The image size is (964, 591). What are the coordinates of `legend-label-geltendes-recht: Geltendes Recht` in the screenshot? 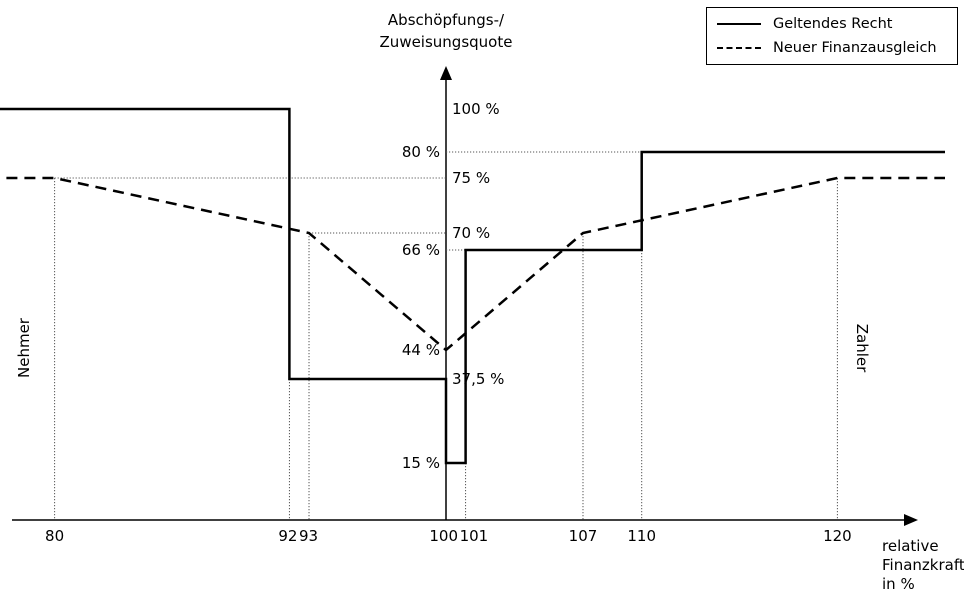 It's located at (833, 24).